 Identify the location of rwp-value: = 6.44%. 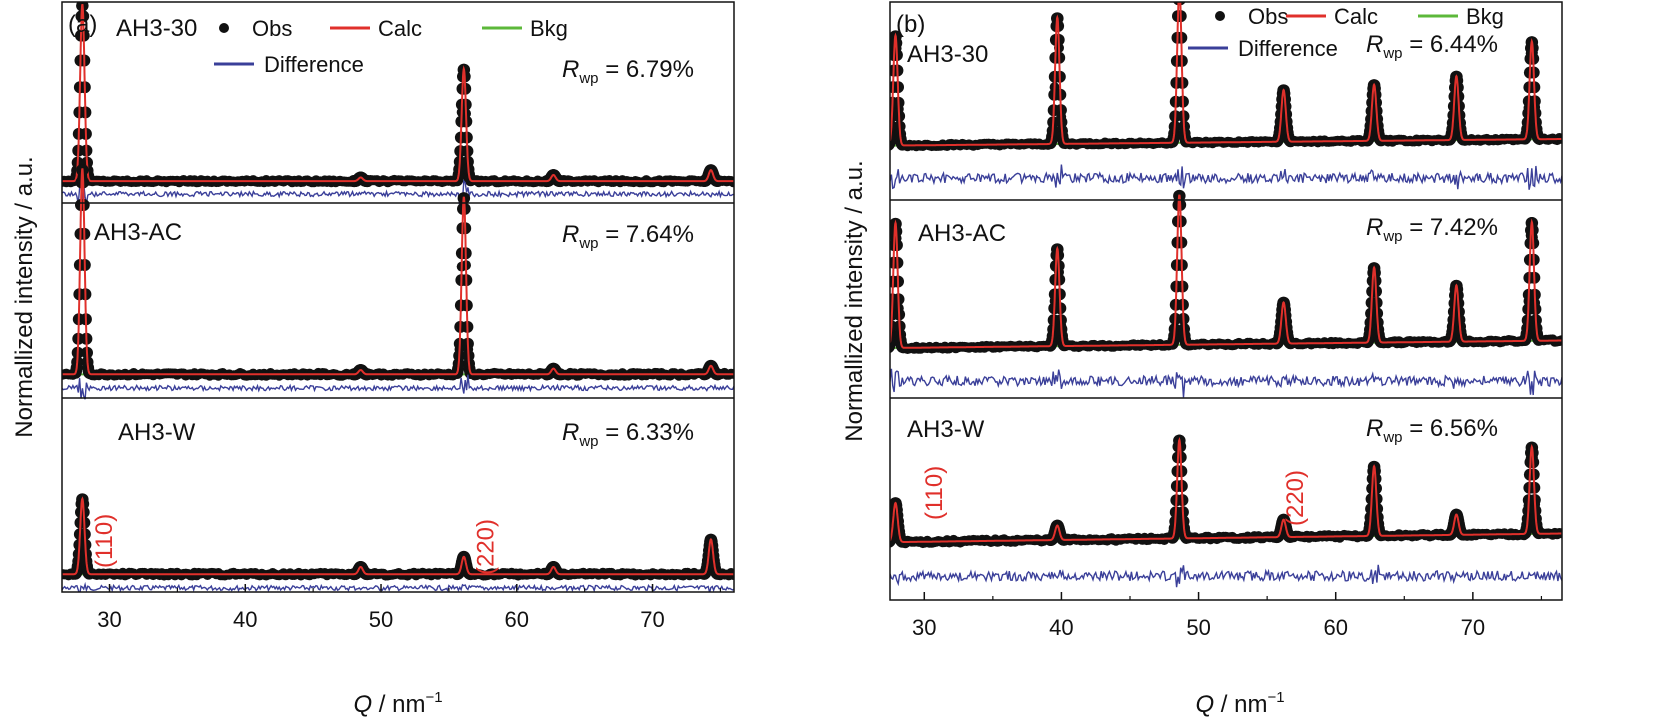
(1450, 44).